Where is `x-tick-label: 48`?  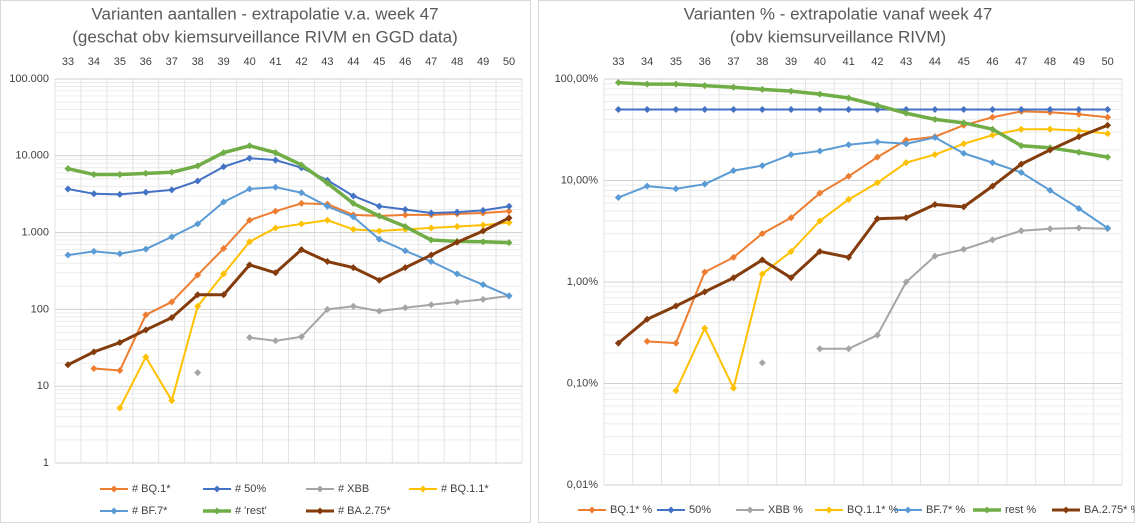
x-tick-label: 48 is located at coordinates (457, 62).